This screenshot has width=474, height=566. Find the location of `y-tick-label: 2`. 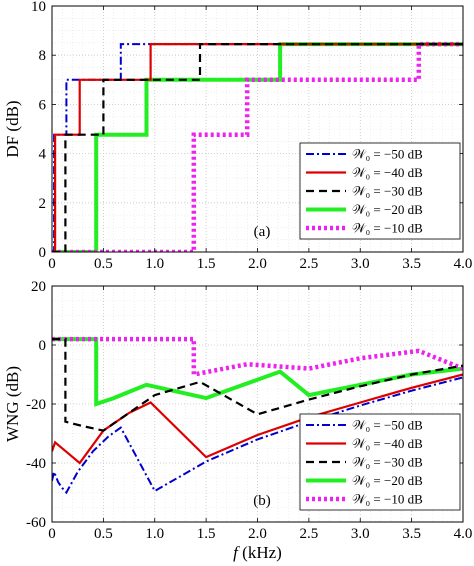

y-tick-label: 2 is located at coordinates (43, 204).